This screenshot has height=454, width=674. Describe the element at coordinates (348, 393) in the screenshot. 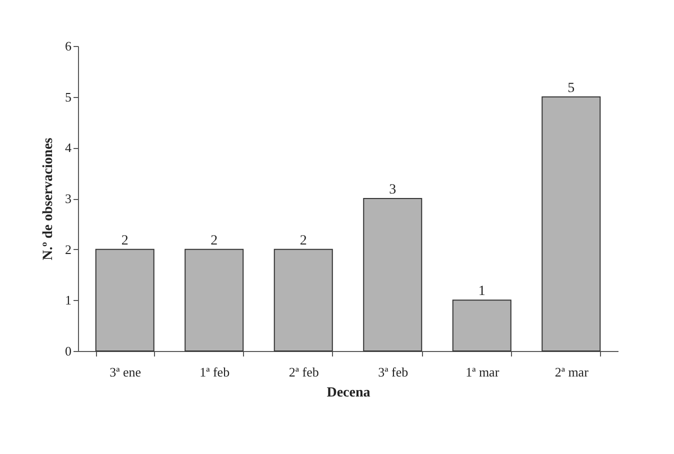

I see `x-axis-title: Decena` at that location.